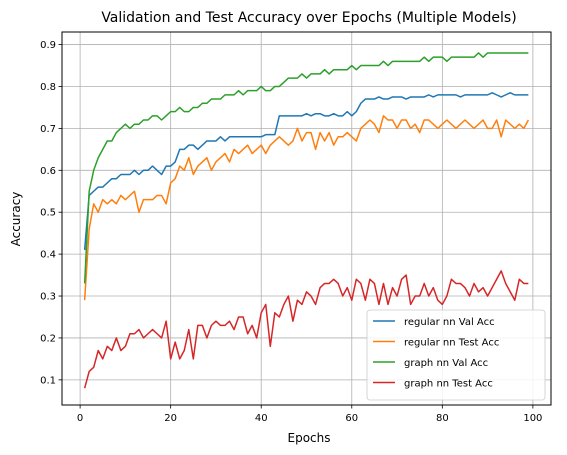 The height and width of the screenshot is (455, 567). What do you see at coordinates (446, 363) in the screenshot?
I see `legend-label: graph nn Val Acc` at bounding box center [446, 363].